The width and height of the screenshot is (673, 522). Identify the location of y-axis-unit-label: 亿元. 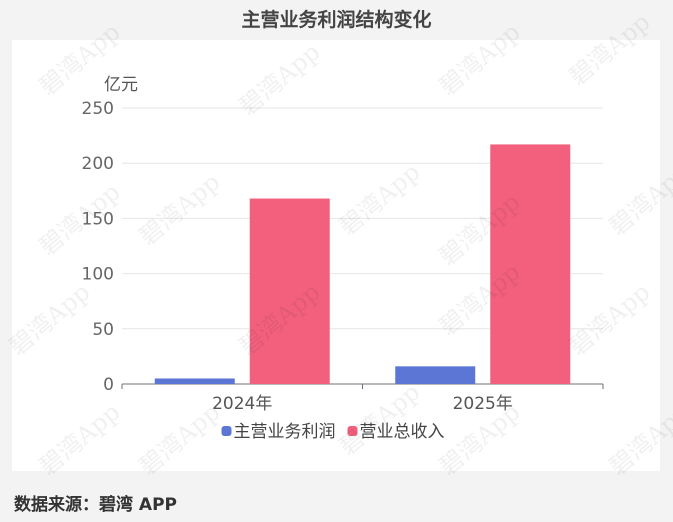
(121, 85).